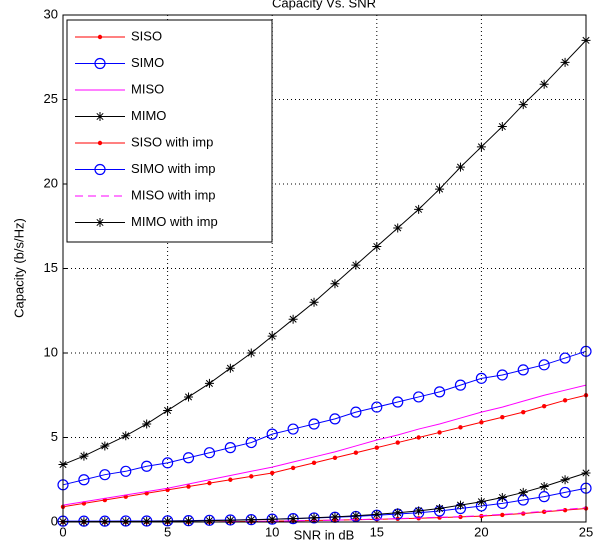  Describe the element at coordinates (62, 531) in the screenshot. I see `x-tick-label: 0` at that location.